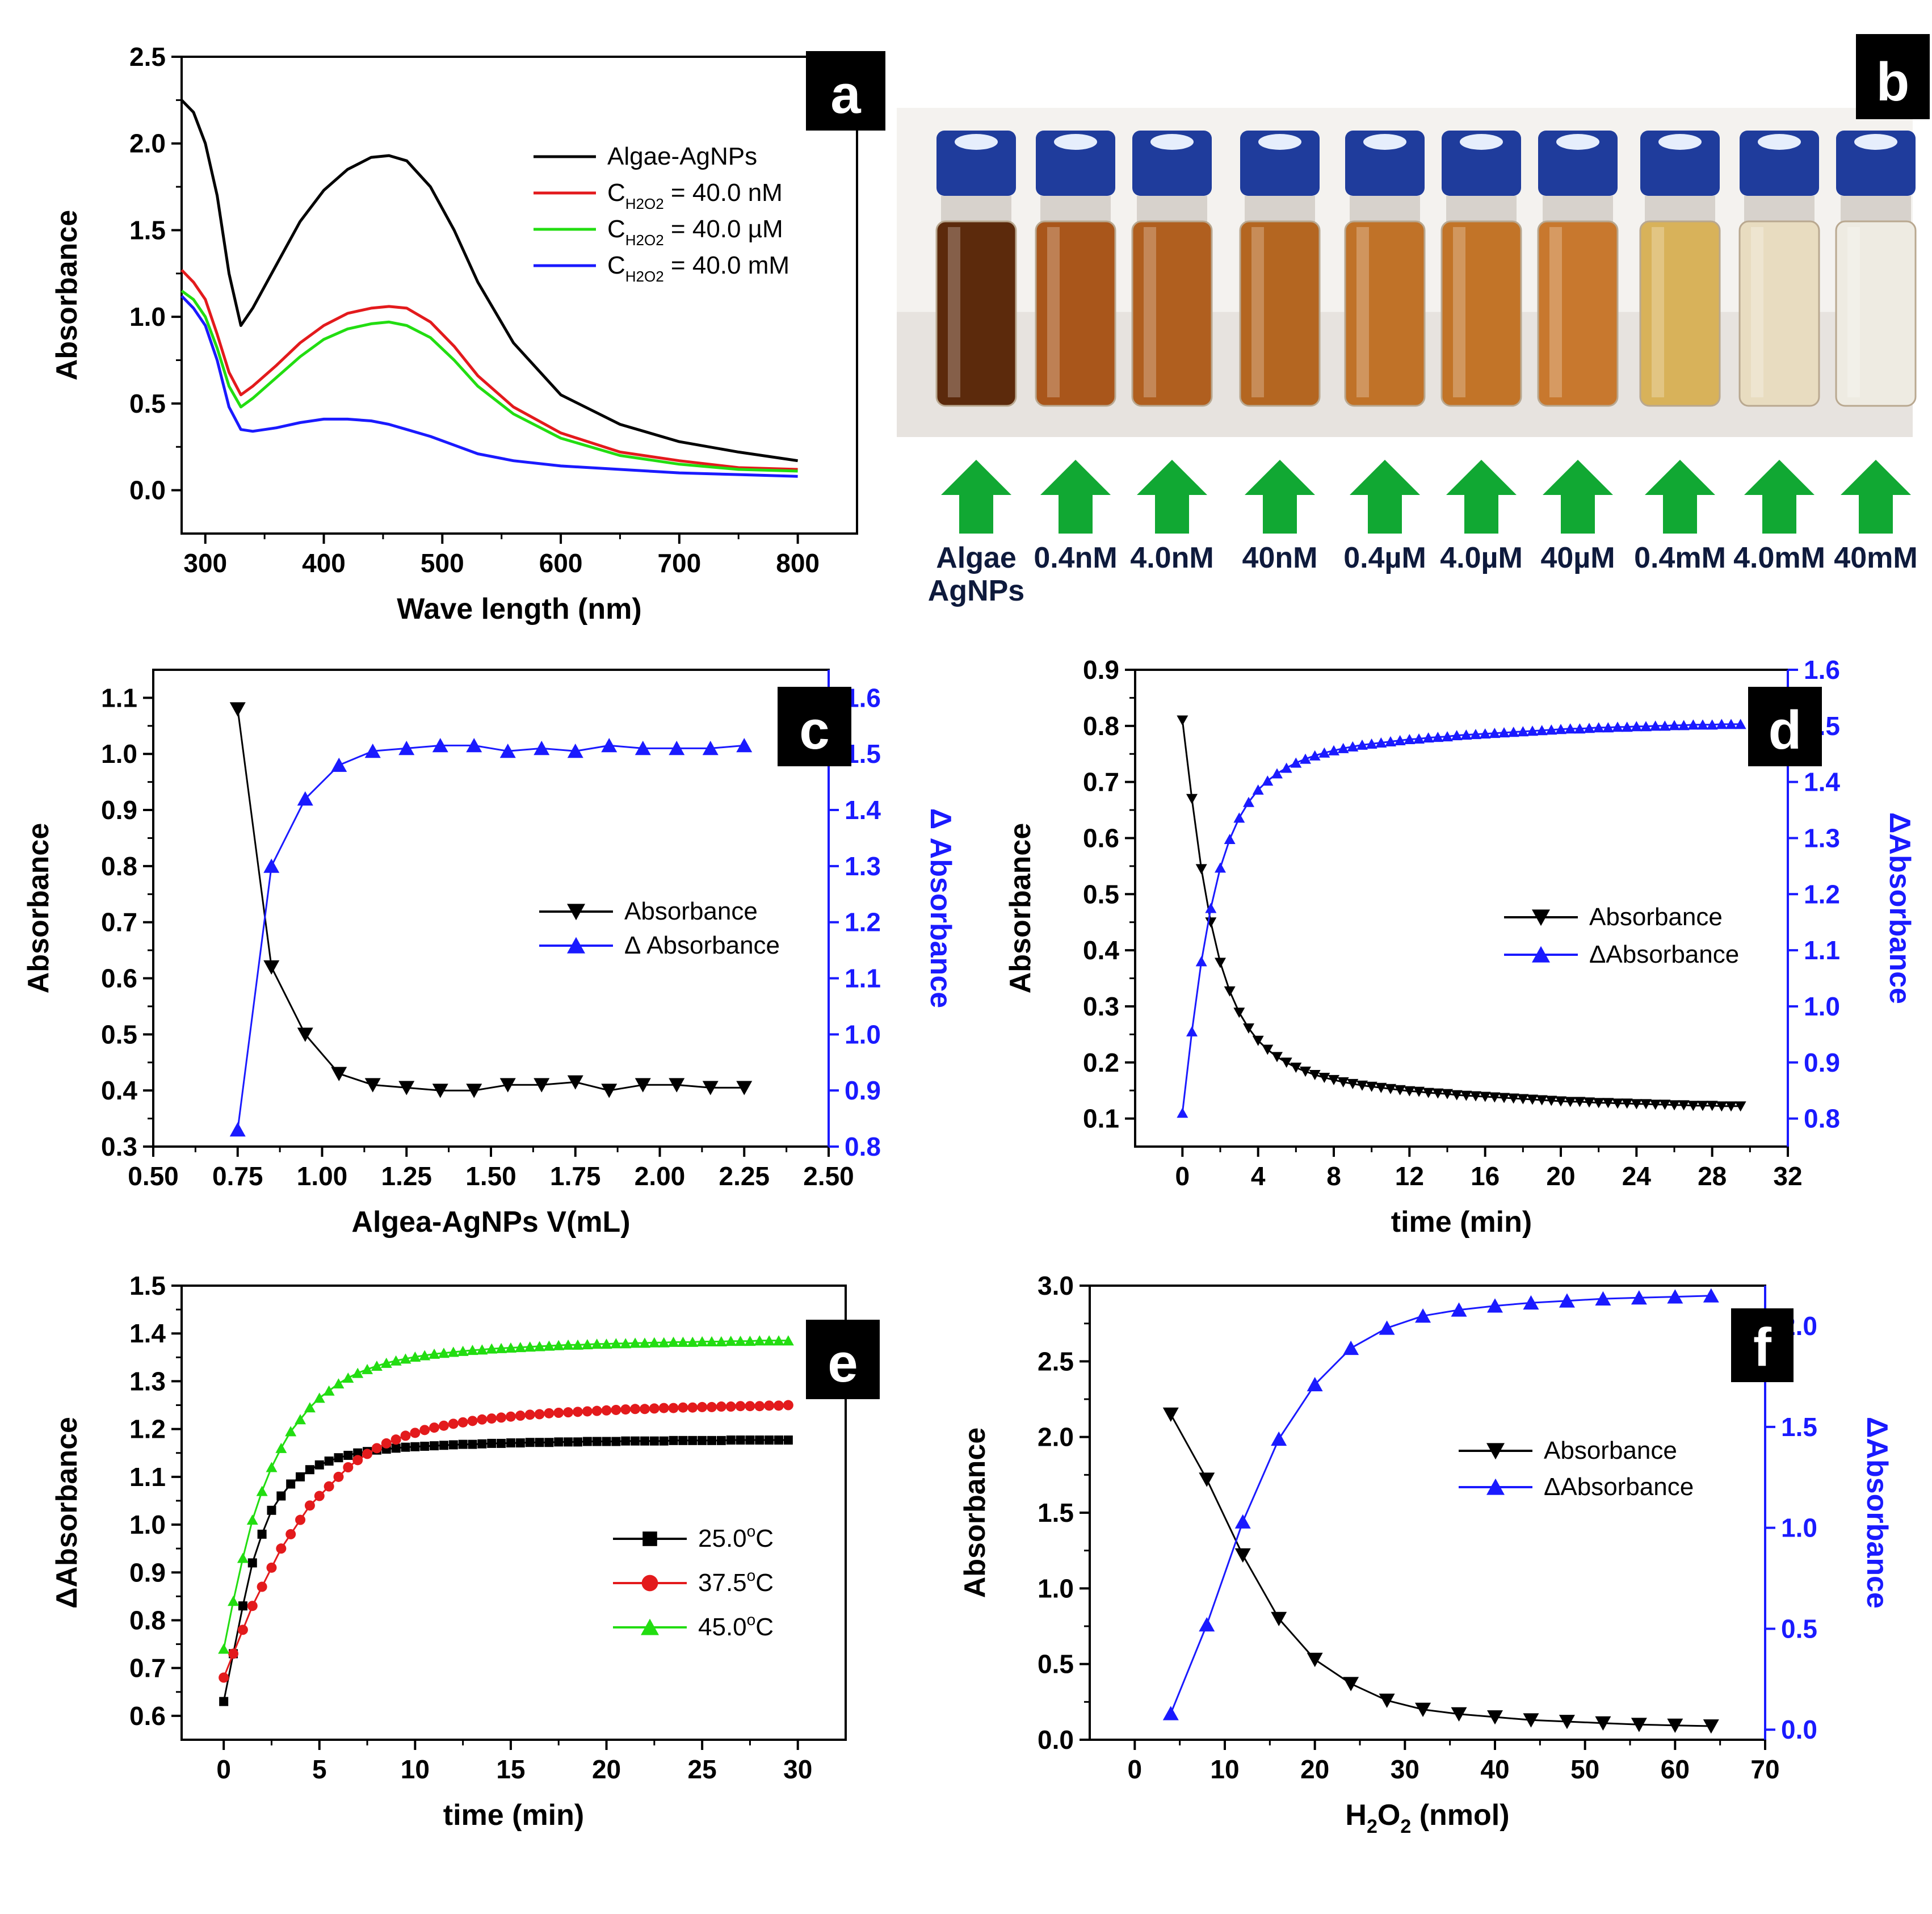  Describe the element at coordinates (147, 1525) in the screenshot. I see `panel-e-ytick-label: 1.0` at that location.